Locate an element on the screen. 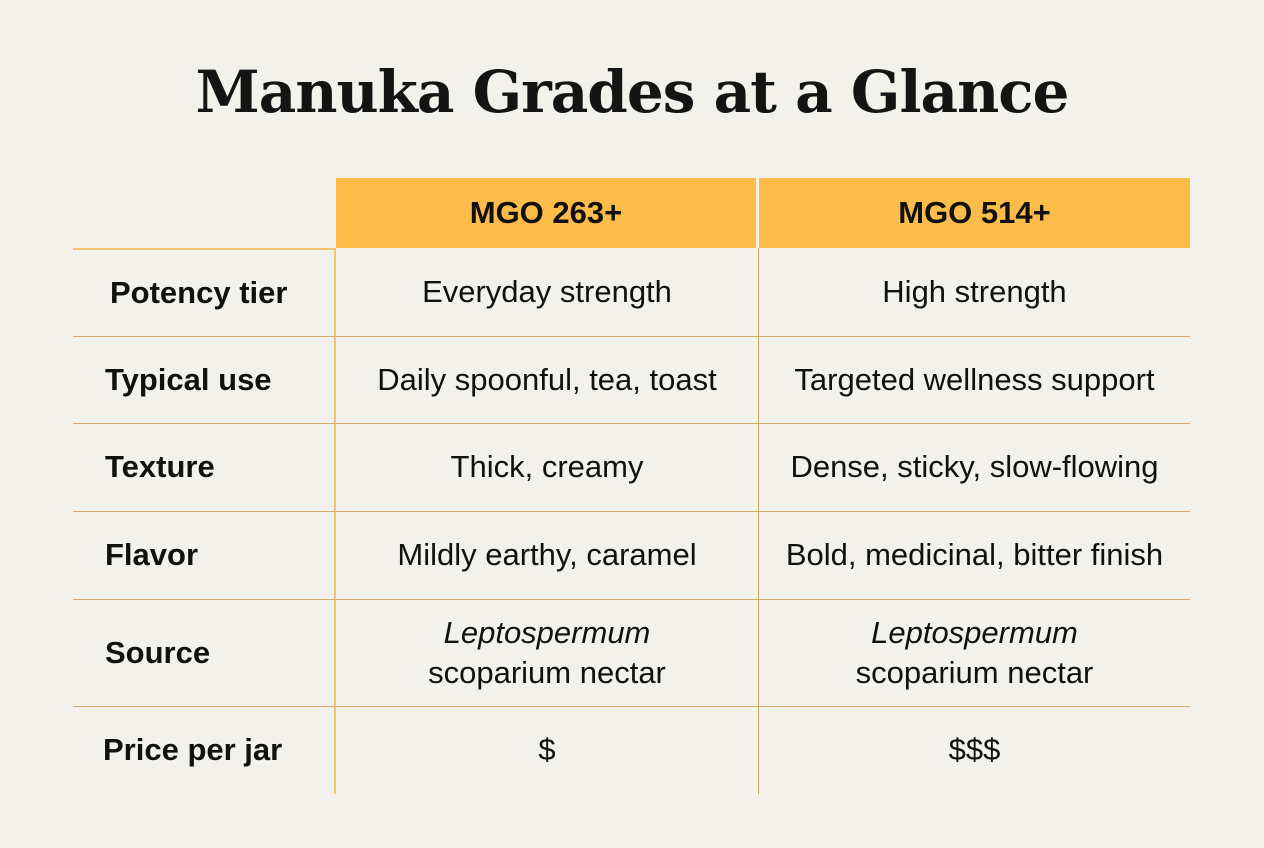  row-label-potency-tier: Potency tier is located at coordinates (204, 292).